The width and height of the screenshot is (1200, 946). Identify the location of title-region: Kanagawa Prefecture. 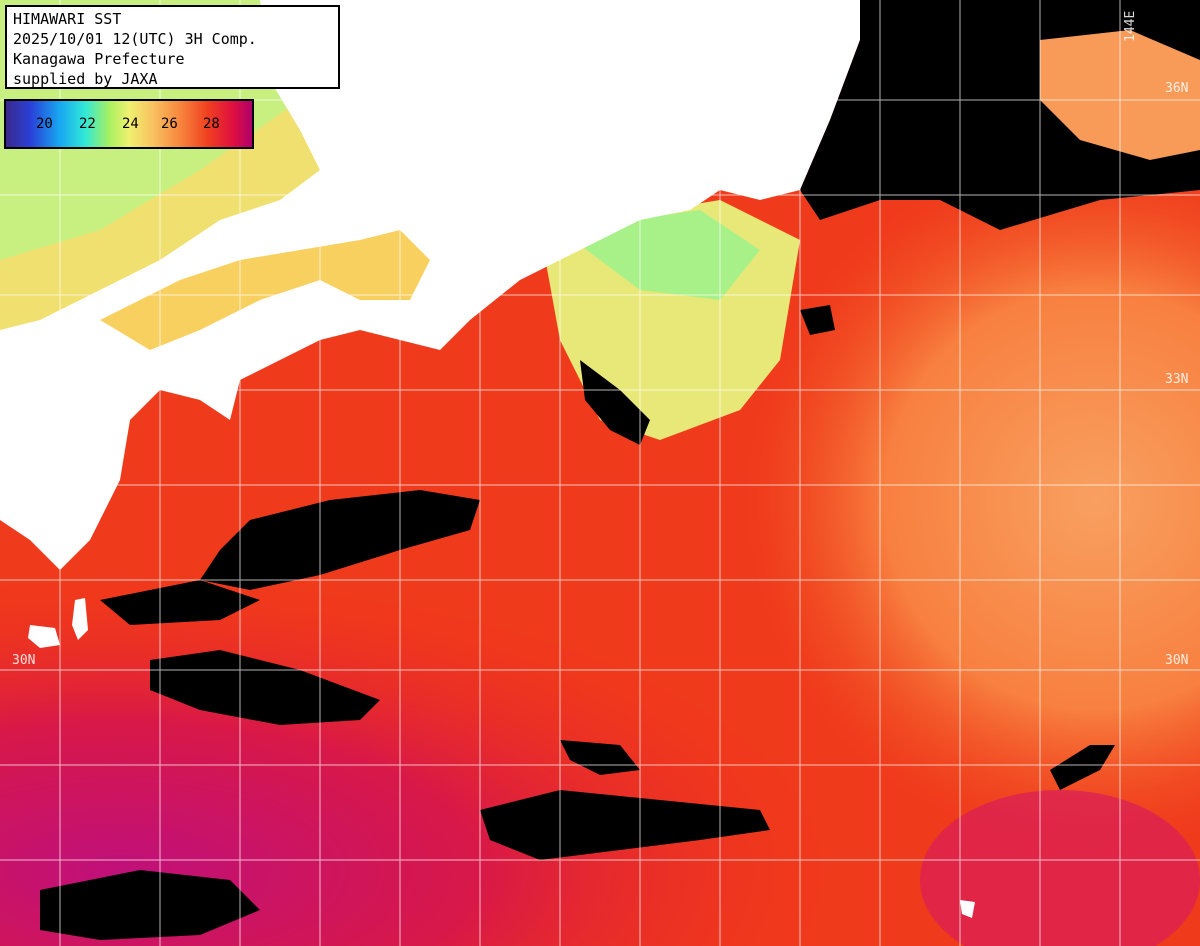
(99, 59).